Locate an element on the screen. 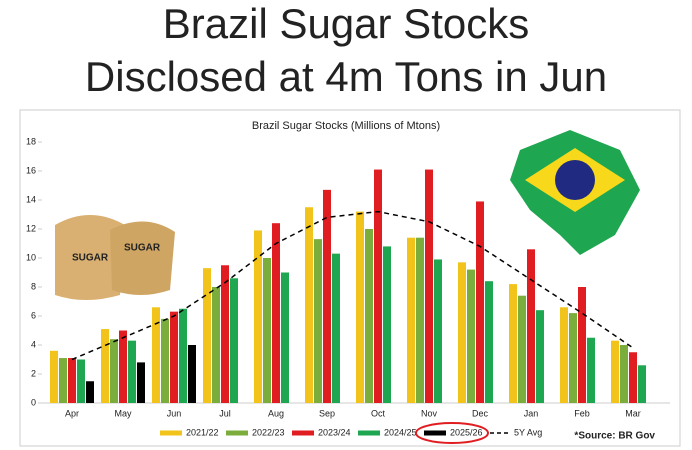  x-tick-label: Nov is located at coordinates (429, 413).